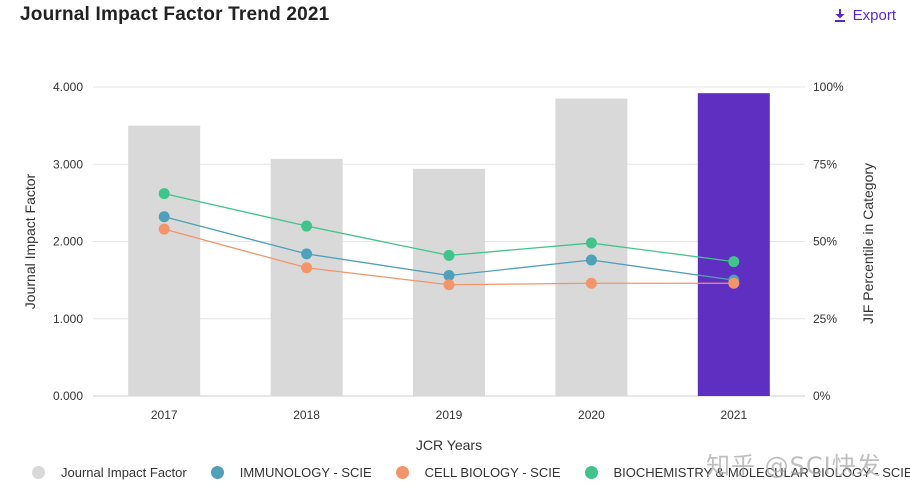 The image size is (910, 498). Describe the element at coordinates (68, 242) in the screenshot. I see `y-tick-label: 2.000` at that location.